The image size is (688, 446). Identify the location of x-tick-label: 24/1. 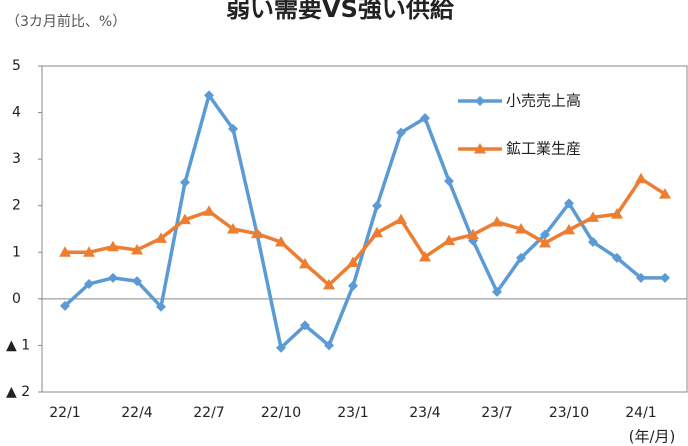
(640, 413).